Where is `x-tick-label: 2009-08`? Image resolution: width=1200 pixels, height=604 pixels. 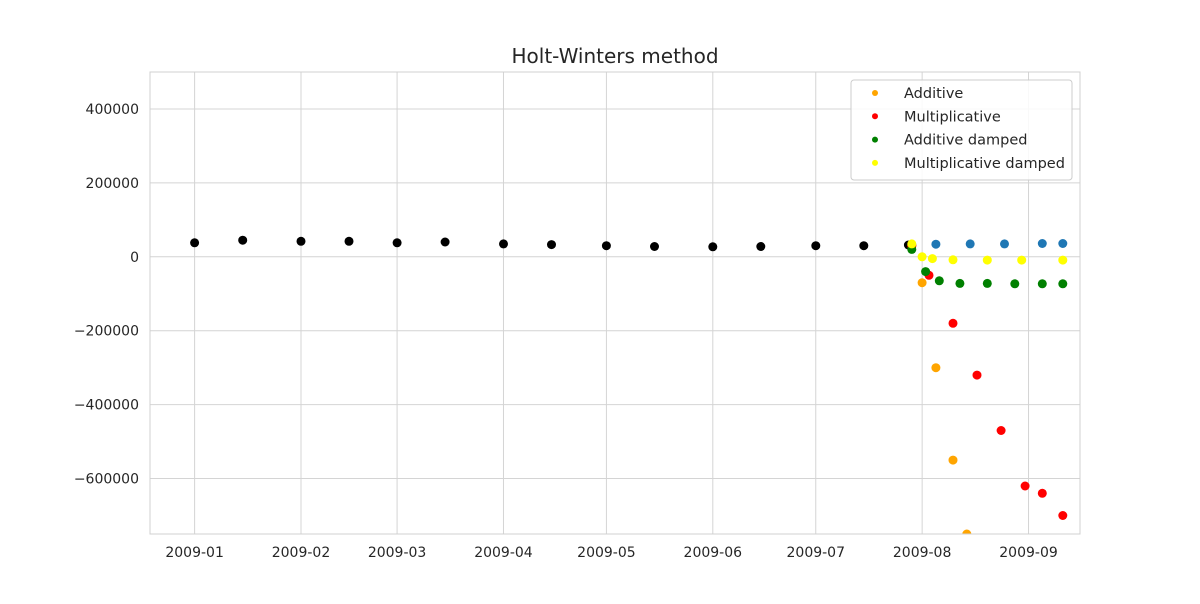
x-tick-label: 2009-08 is located at coordinates (922, 553).